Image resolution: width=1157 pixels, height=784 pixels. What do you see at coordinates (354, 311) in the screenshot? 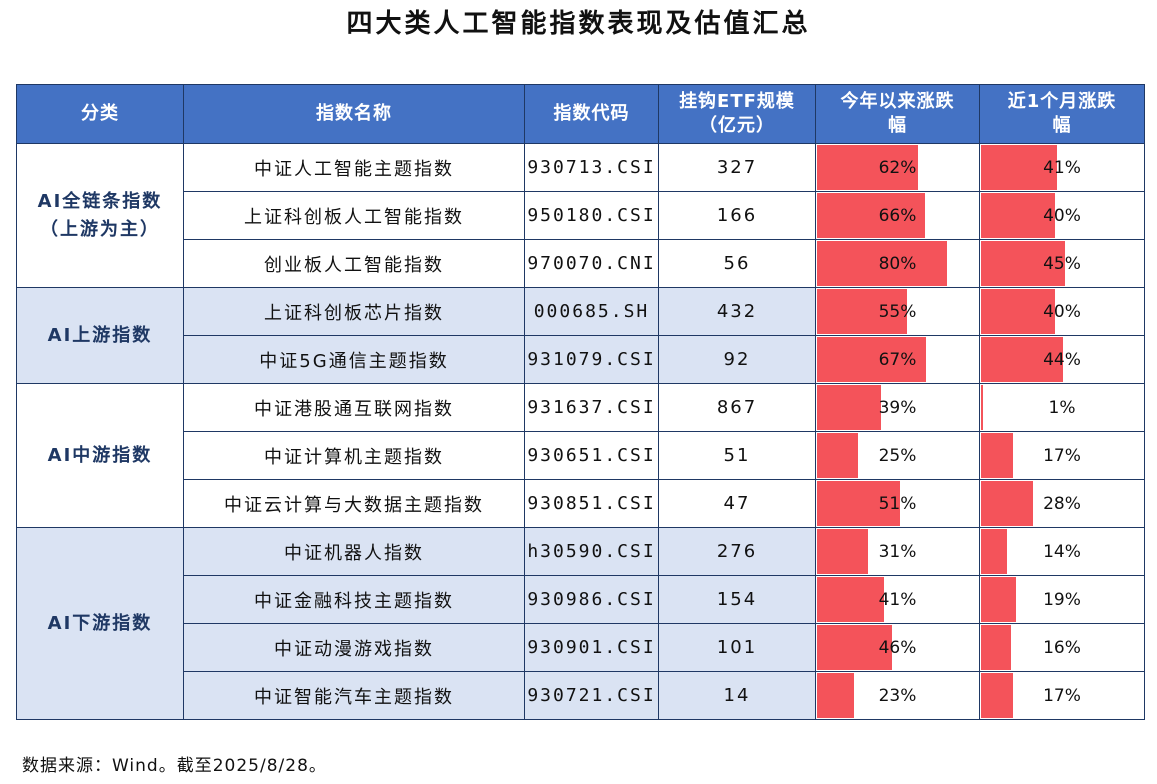
I see `index-name: 上证科创板芯片指数` at bounding box center [354, 311].